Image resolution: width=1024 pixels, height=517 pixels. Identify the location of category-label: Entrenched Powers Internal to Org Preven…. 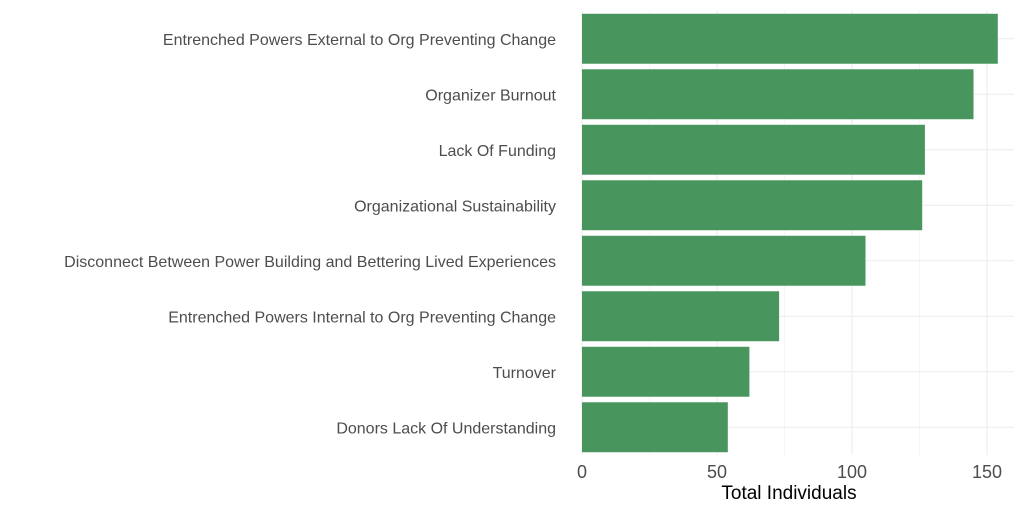
(362, 317).